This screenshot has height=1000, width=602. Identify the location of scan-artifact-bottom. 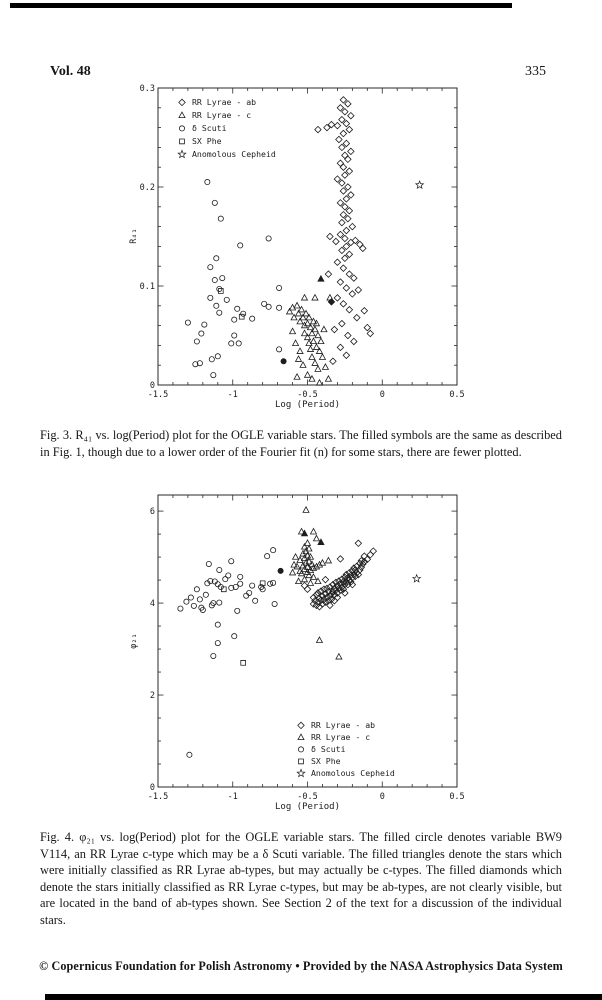
(323, 997).